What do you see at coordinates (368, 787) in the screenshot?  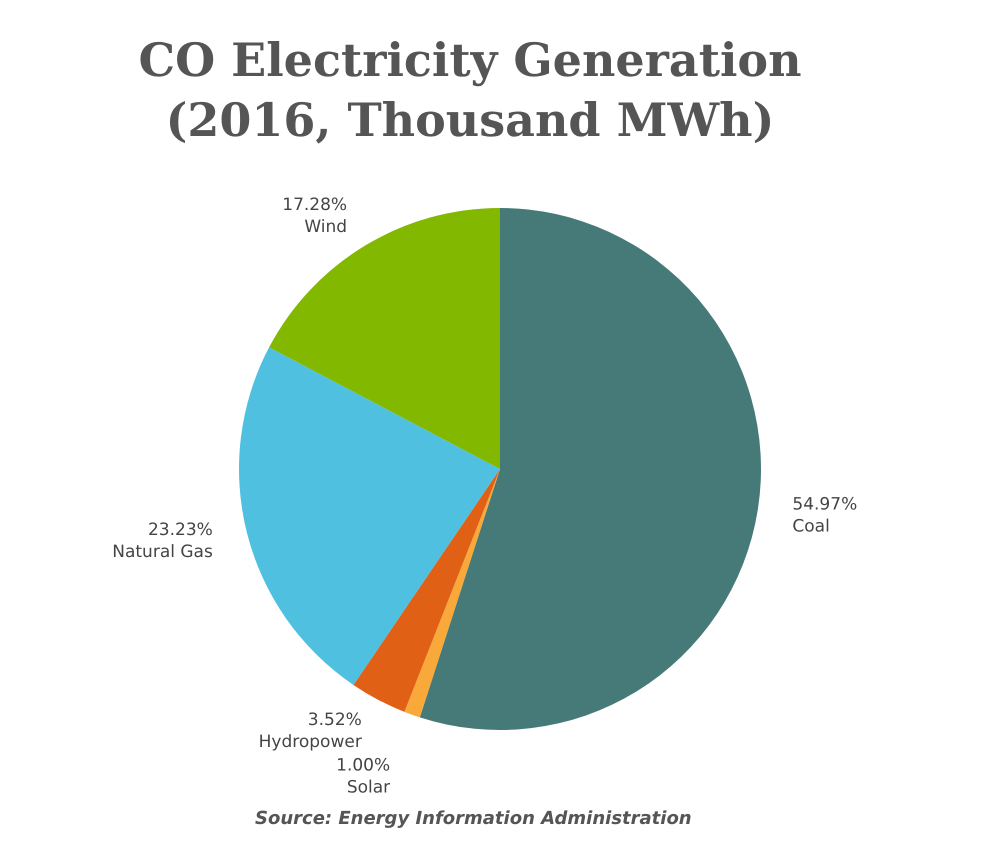 I see `slice-label: Solar` at bounding box center [368, 787].